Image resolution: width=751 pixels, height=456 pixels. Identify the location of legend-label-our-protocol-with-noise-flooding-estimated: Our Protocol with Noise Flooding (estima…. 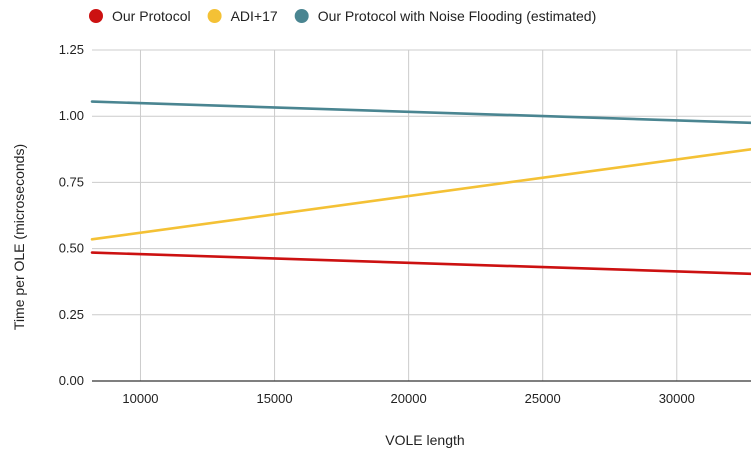
(457, 16).